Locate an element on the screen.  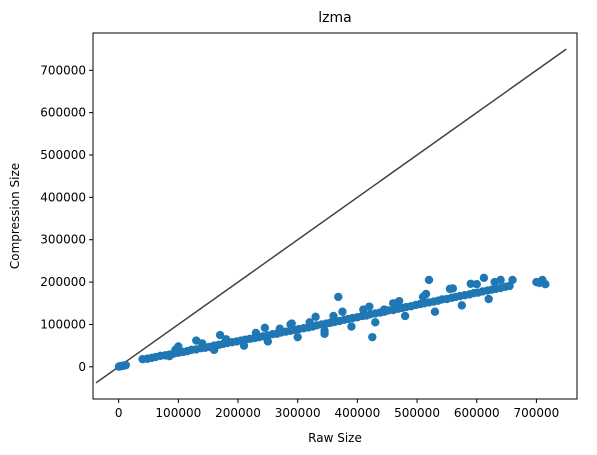
x-tick-label: 0 is located at coordinates (119, 413).